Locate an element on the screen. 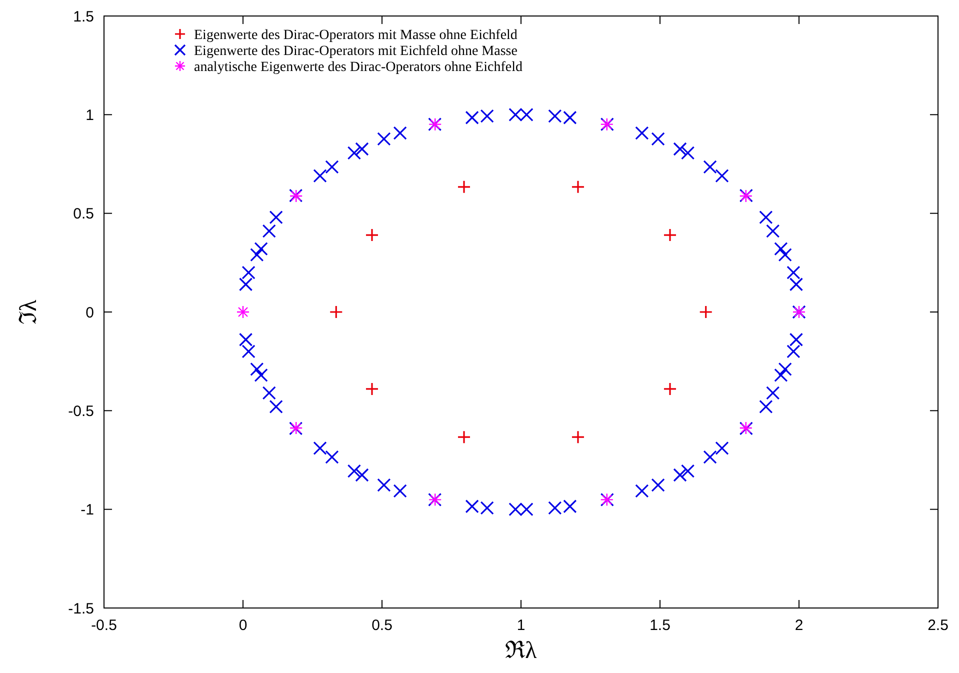 This screenshot has height=673, width=959. legend-label: Eigenwerte des Dirac-Operators mit Masse ohne Eichfeld is located at coordinates (356, 35).